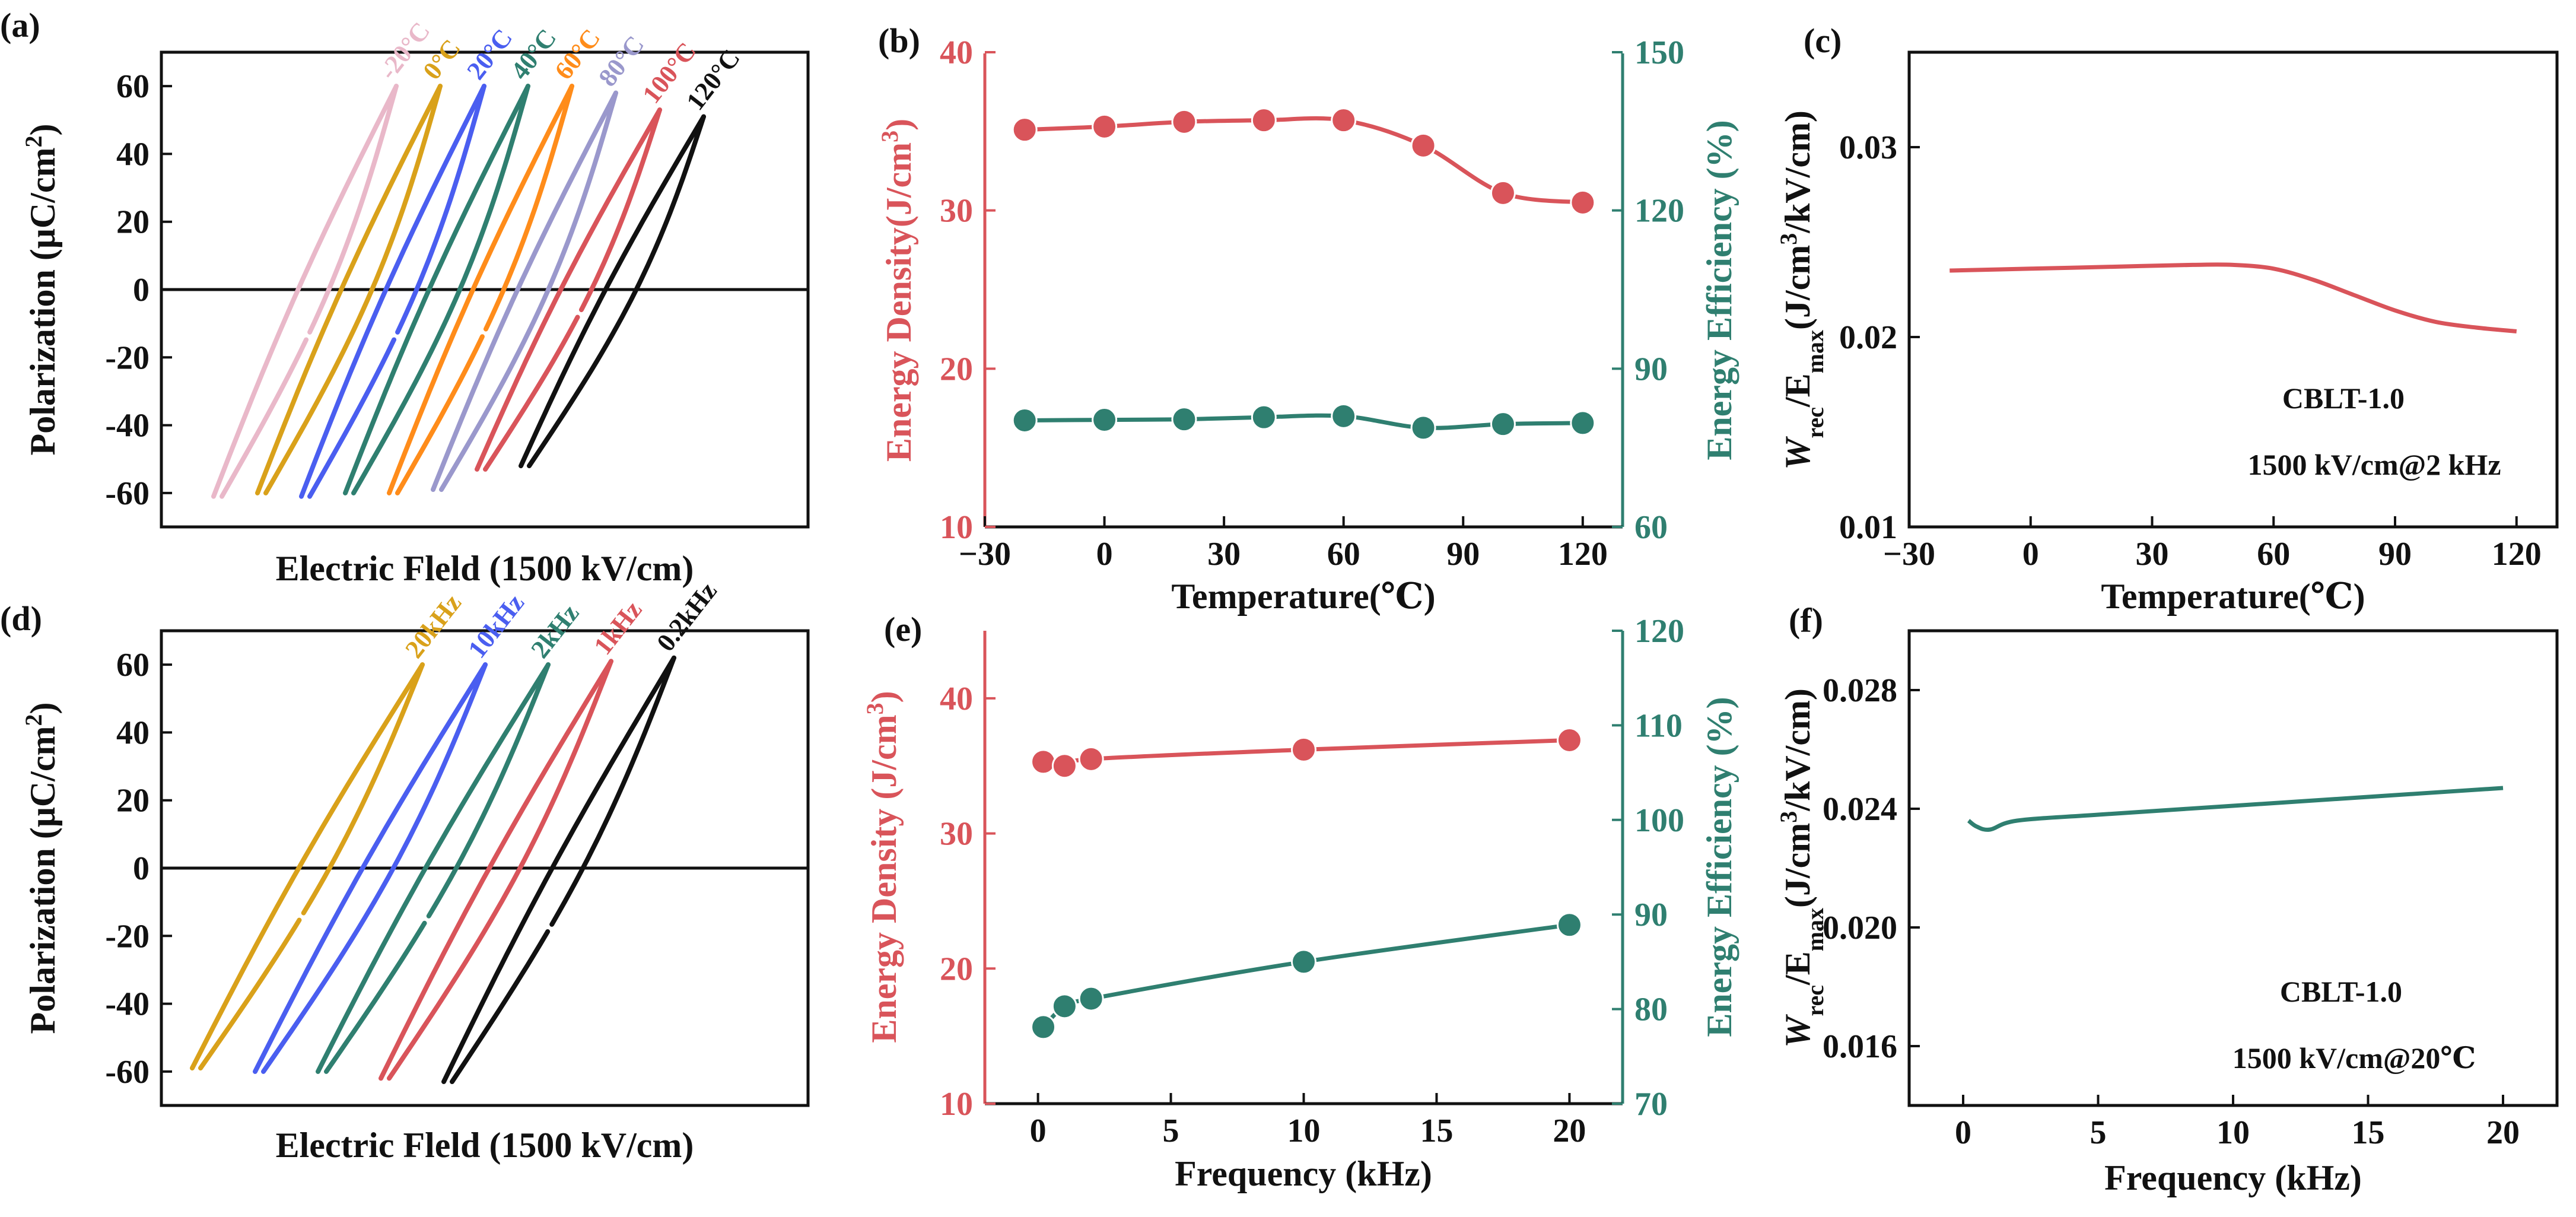 This screenshot has height=1217, width=2576. Describe the element at coordinates (127, 1072) in the screenshot. I see `y-tick-label: -60` at that location.